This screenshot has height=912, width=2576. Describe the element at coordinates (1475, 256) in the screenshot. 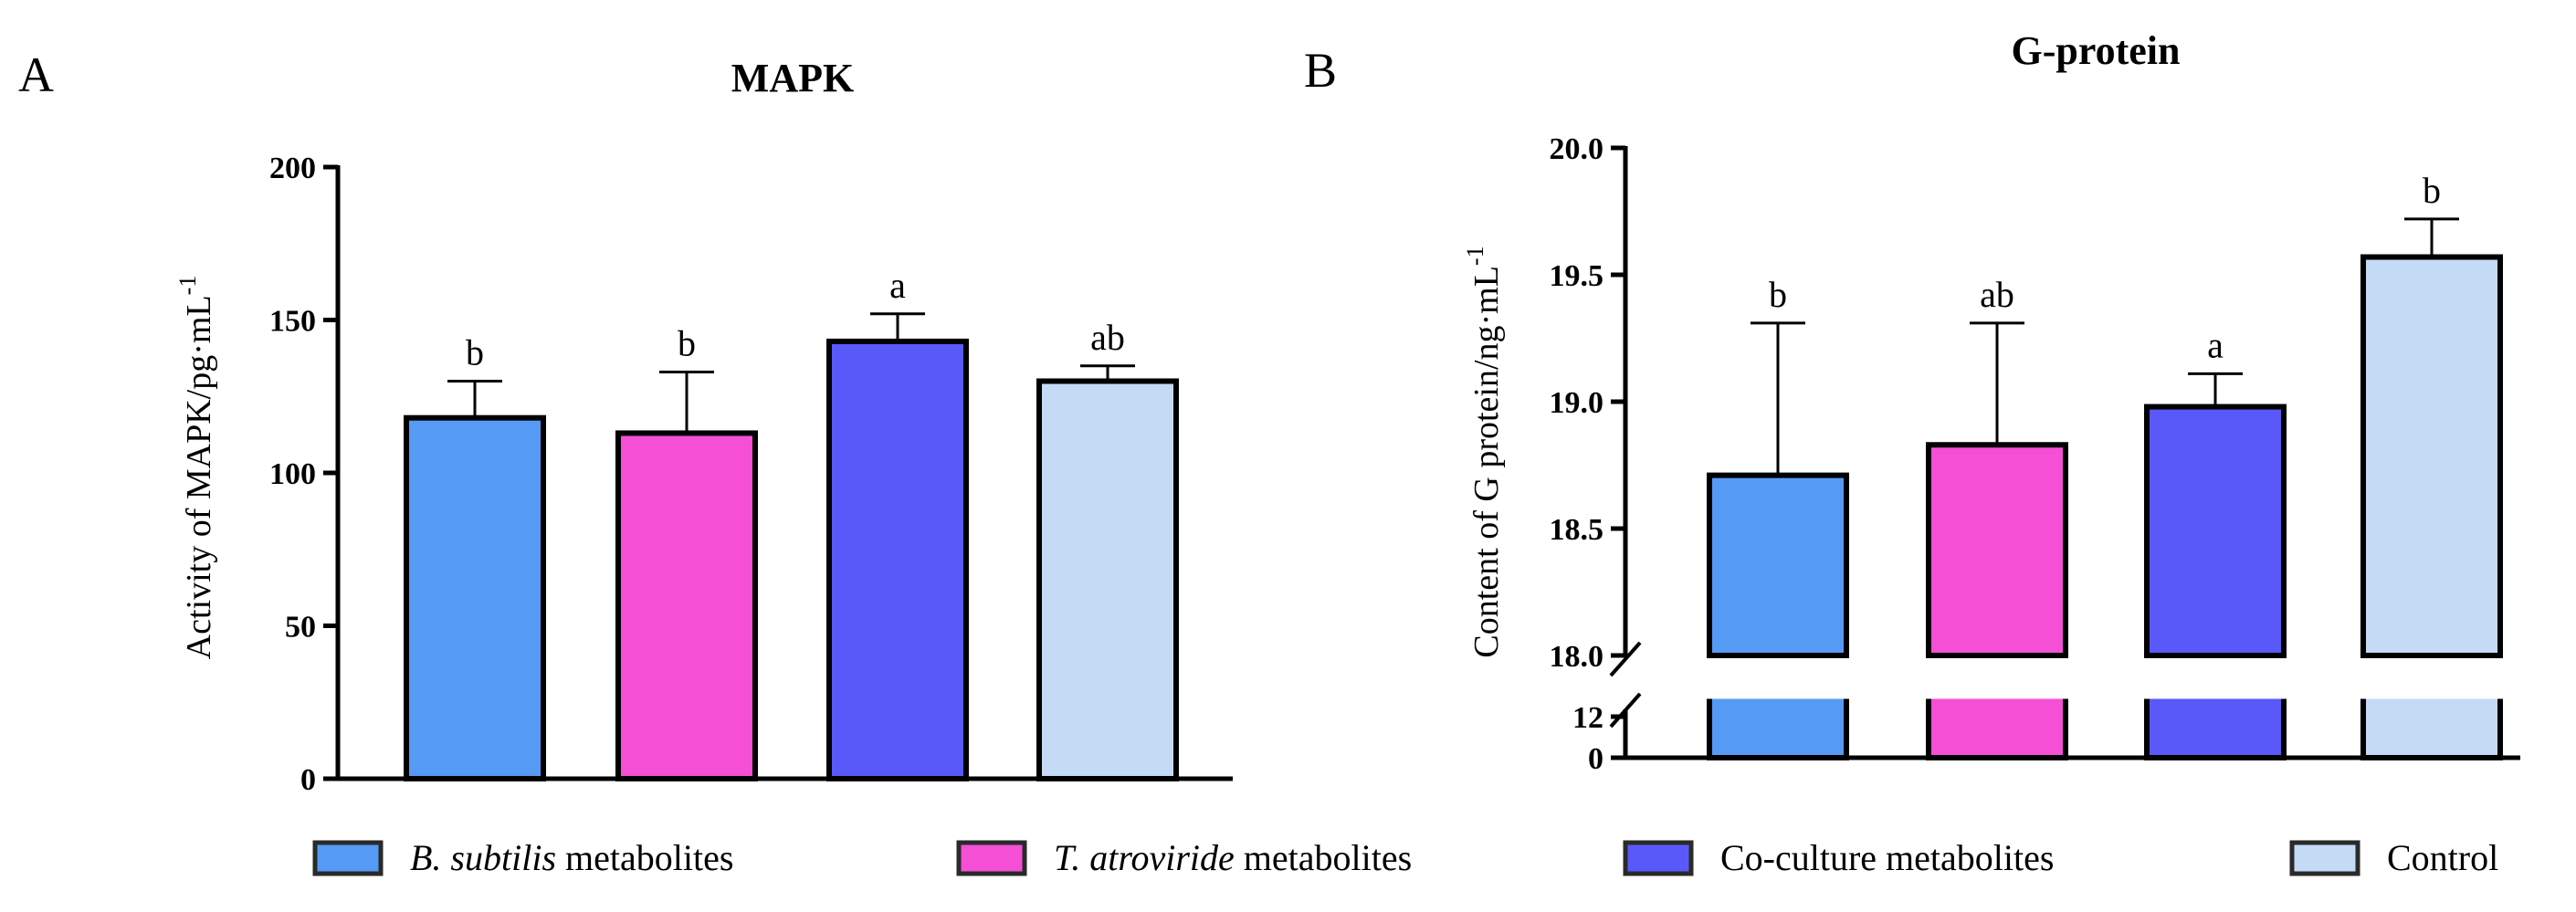

I see `gprotein-y-axis-label-sup: -1` at that location.